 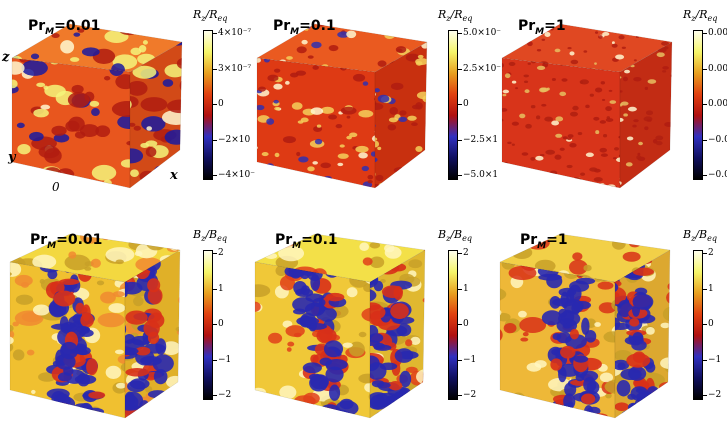 I want to click on colorbar-tick-label: 0.0035, so click(x=717, y=68).